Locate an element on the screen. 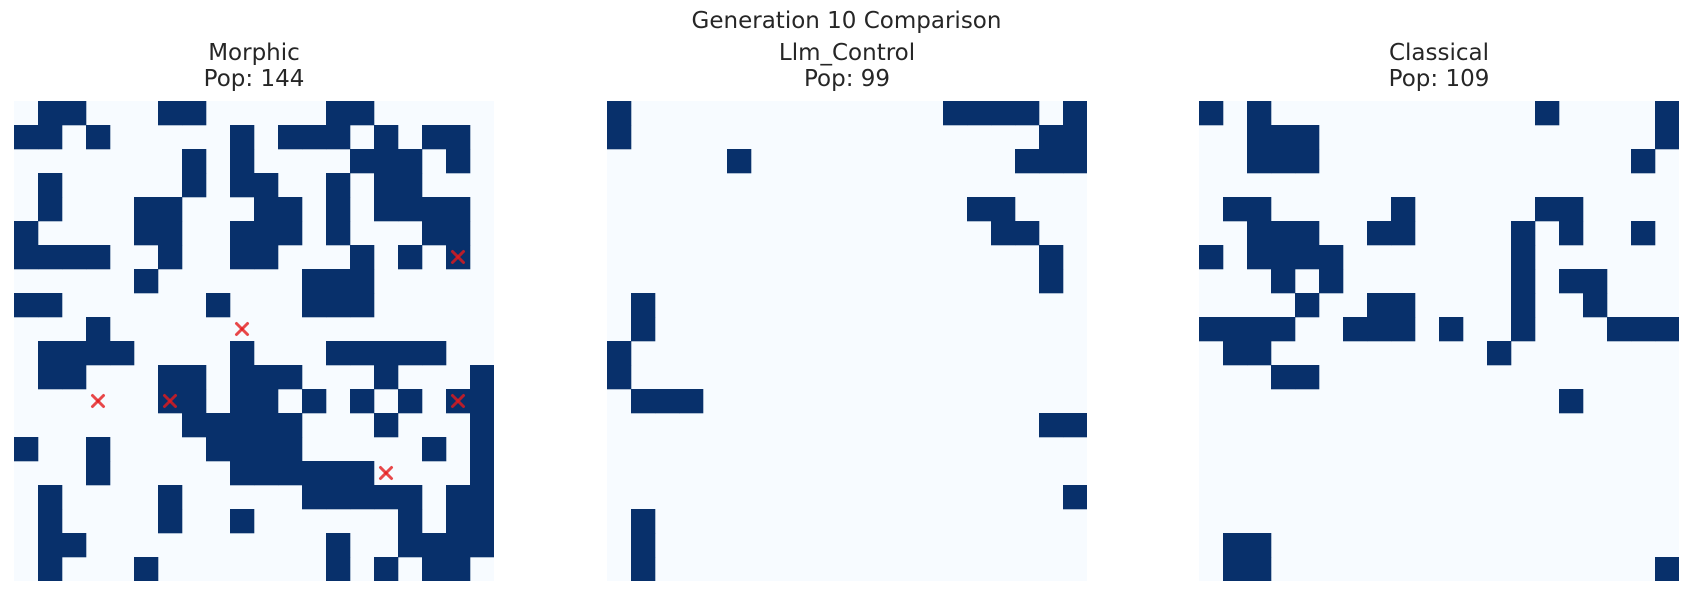  marker-x is located at coordinates (242, 329).